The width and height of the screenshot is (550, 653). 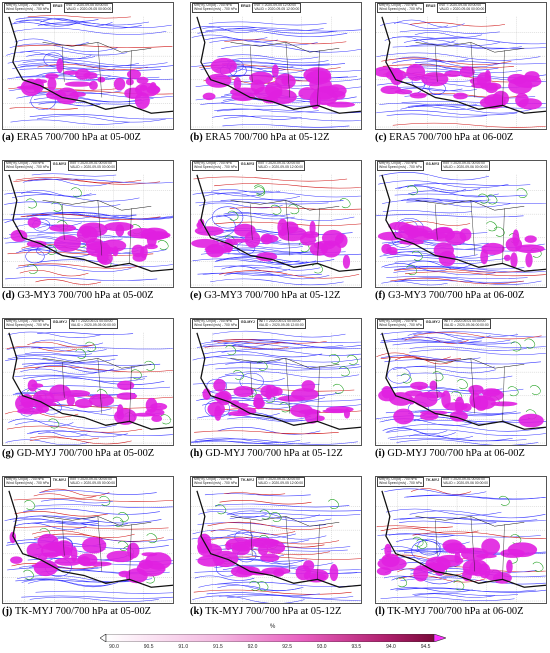 I want to click on panel-caption: (g) GD-MYJ 700/700 hPa at 05-00Z, so click(x=88, y=453).